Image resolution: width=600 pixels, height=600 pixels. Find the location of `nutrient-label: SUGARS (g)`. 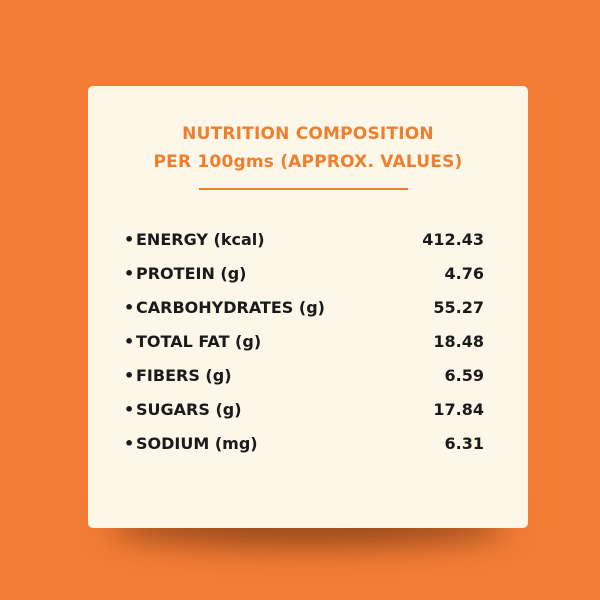

nutrient-label: SUGARS (g) is located at coordinates (183, 409).